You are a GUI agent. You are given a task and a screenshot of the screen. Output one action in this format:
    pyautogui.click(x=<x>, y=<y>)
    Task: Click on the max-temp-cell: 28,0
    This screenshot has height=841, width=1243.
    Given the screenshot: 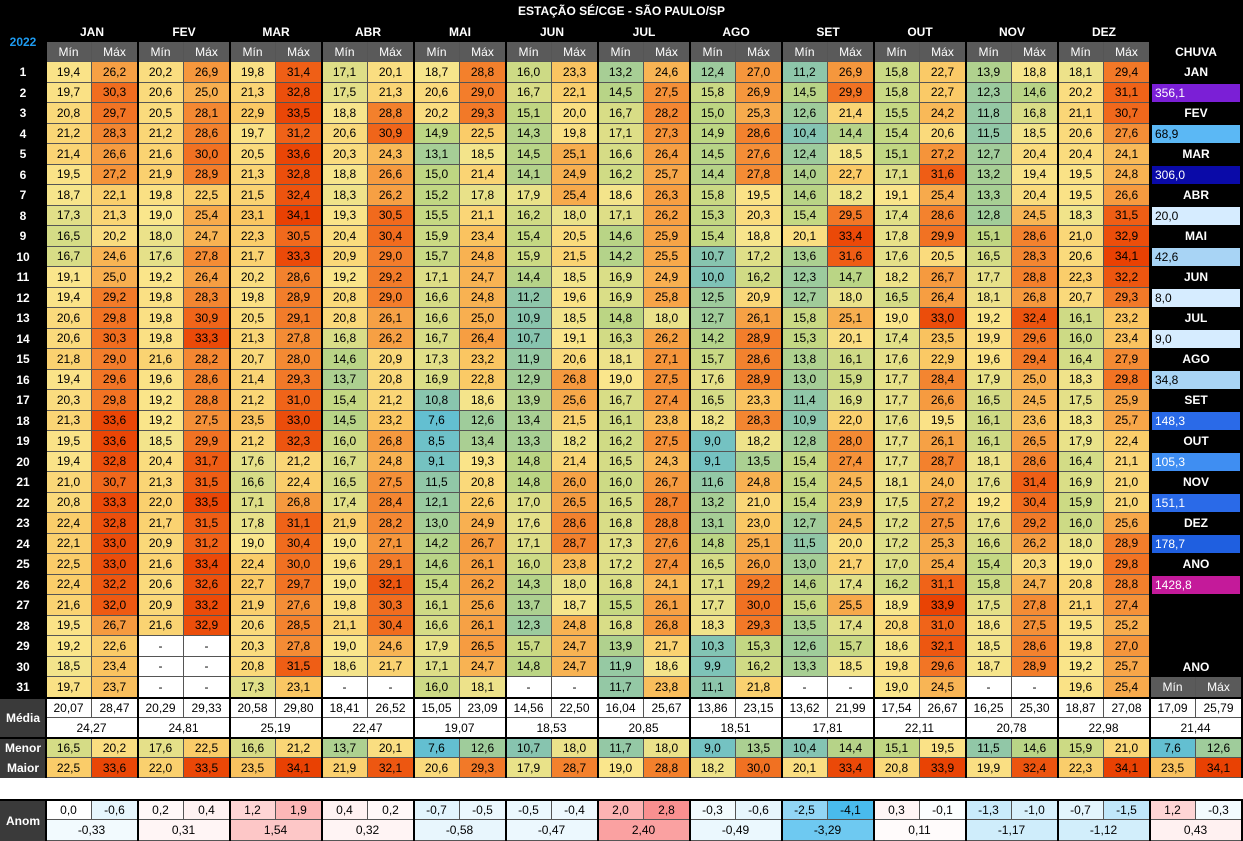 What is the action you would take?
    pyautogui.click(x=299, y=359)
    